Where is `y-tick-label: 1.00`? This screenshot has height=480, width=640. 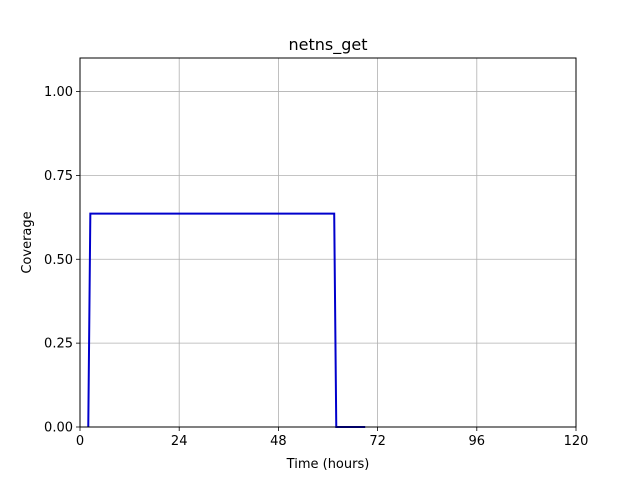 y-tick-label: 1.00 is located at coordinates (58, 92).